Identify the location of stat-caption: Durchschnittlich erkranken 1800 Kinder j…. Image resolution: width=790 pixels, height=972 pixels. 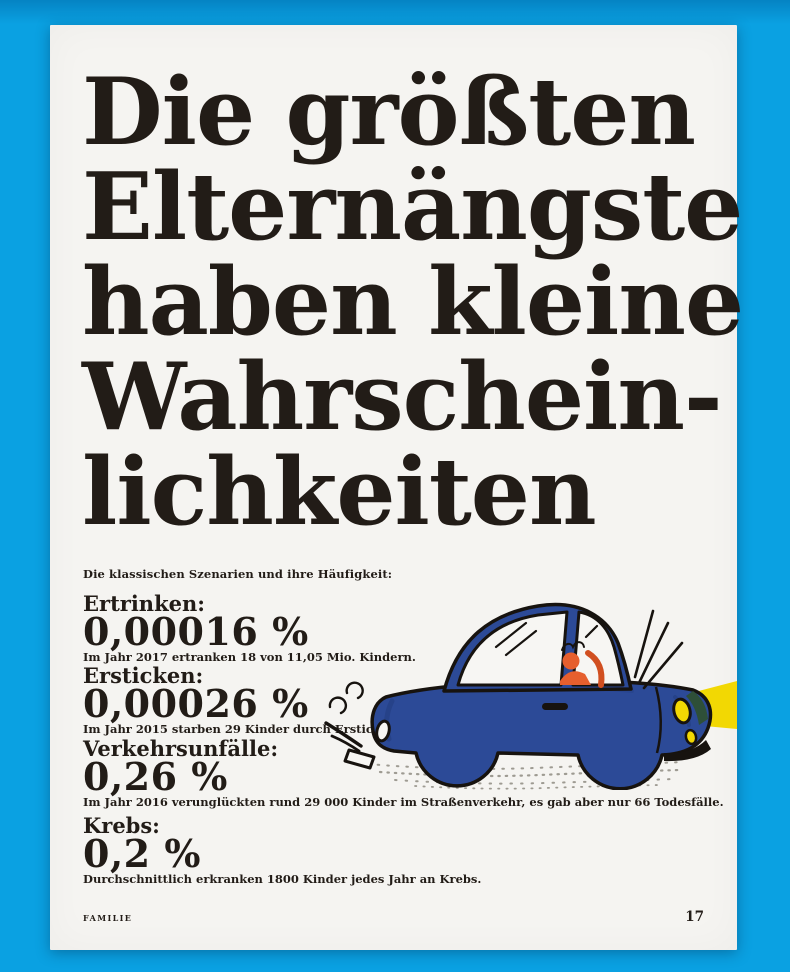
(282, 879).